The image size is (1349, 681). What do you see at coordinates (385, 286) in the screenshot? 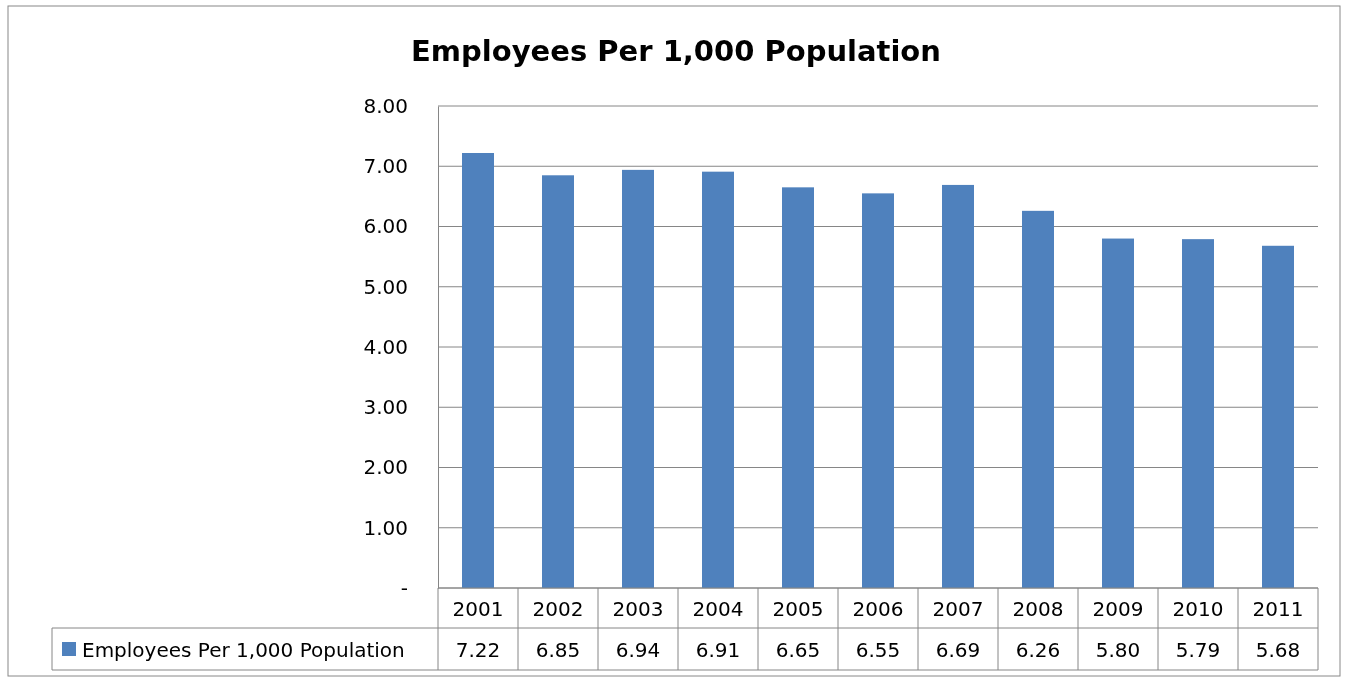
I see `y-tick-label: 5.00` at bounding box center [385, 286].